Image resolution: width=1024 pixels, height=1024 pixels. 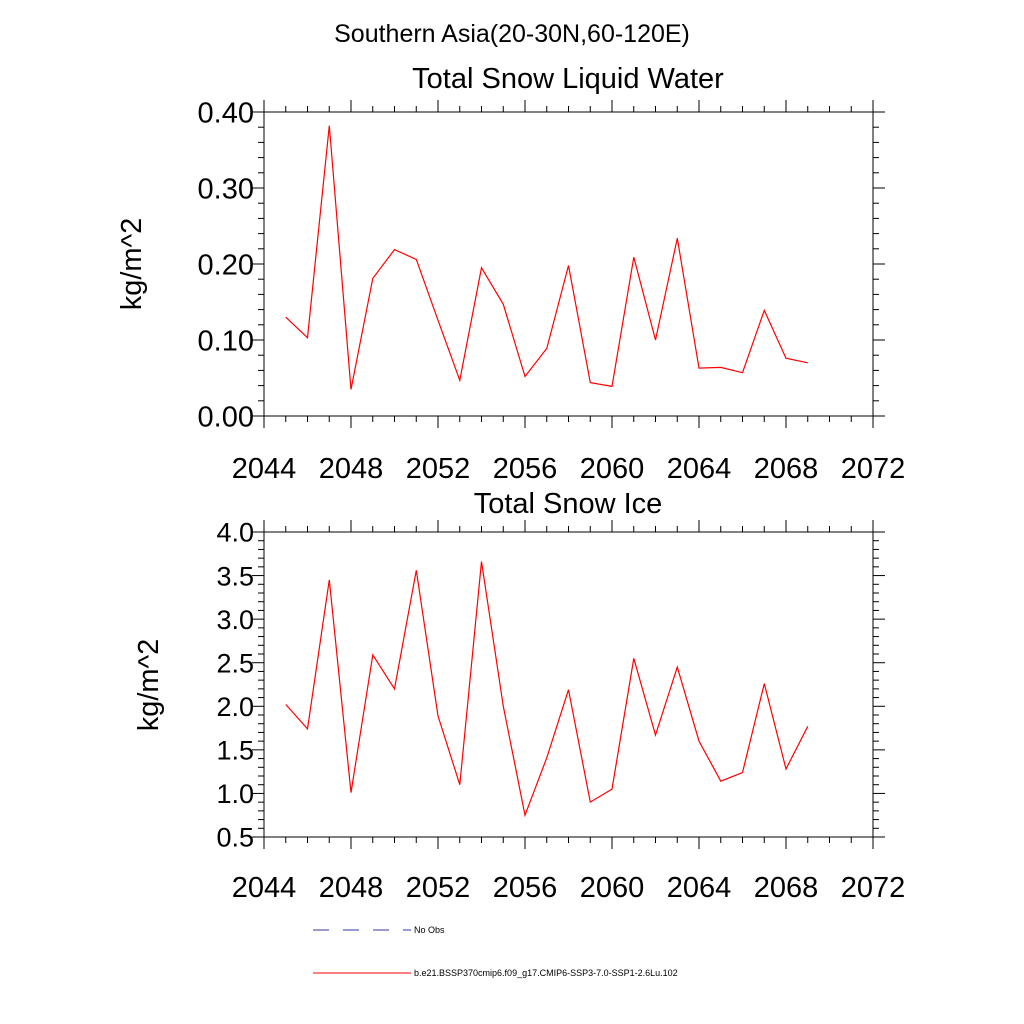 What do you see at coordinates (429, 930) in the screenshot?
I see `legend-label-no-obs: No Obs` at bounding box center [429, 930].